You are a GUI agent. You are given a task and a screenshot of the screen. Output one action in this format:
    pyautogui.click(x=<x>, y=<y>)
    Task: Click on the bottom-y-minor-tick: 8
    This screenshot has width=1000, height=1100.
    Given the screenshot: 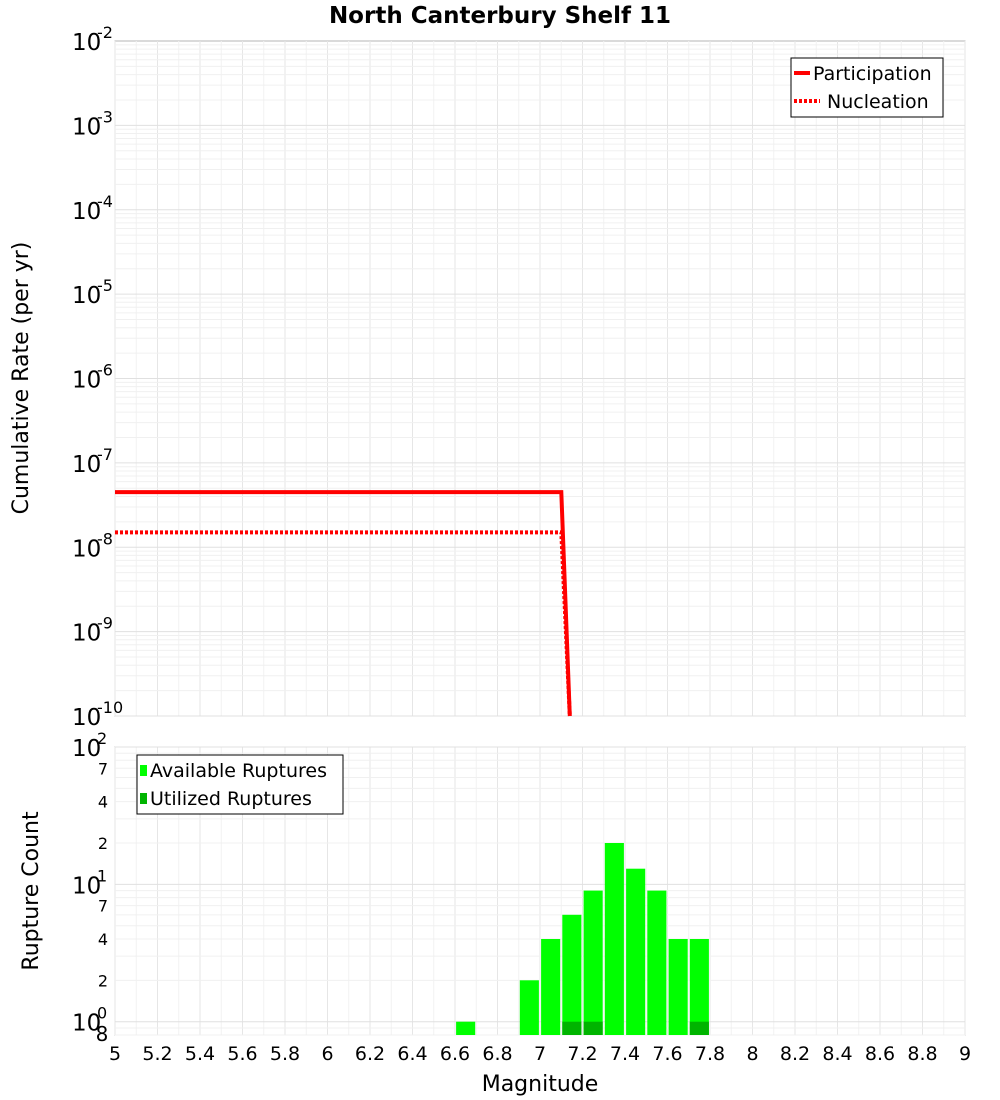 What is the action you would take?
    pyautogui.click(x=102, y=1034)
    